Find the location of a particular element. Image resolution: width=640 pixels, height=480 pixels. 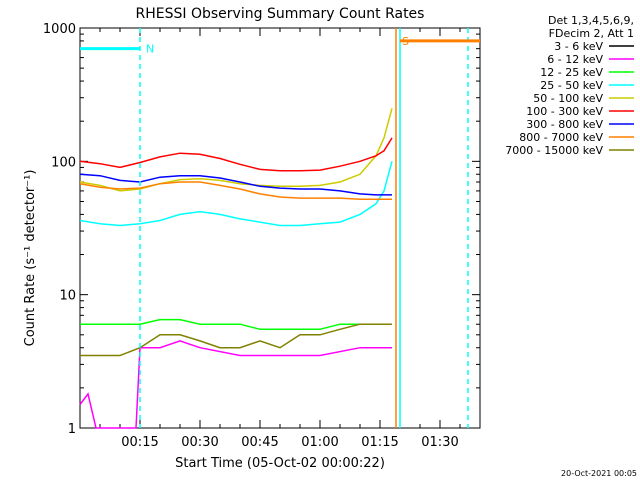

y-tick-label: 1000 is located at coordinates (59, 29).